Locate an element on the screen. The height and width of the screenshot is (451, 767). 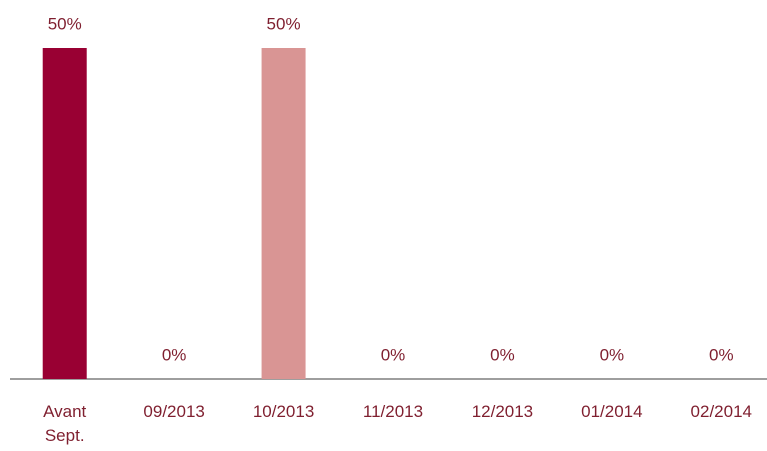
x-tick-label: 09/2013 is located at coordinates (174, 411).